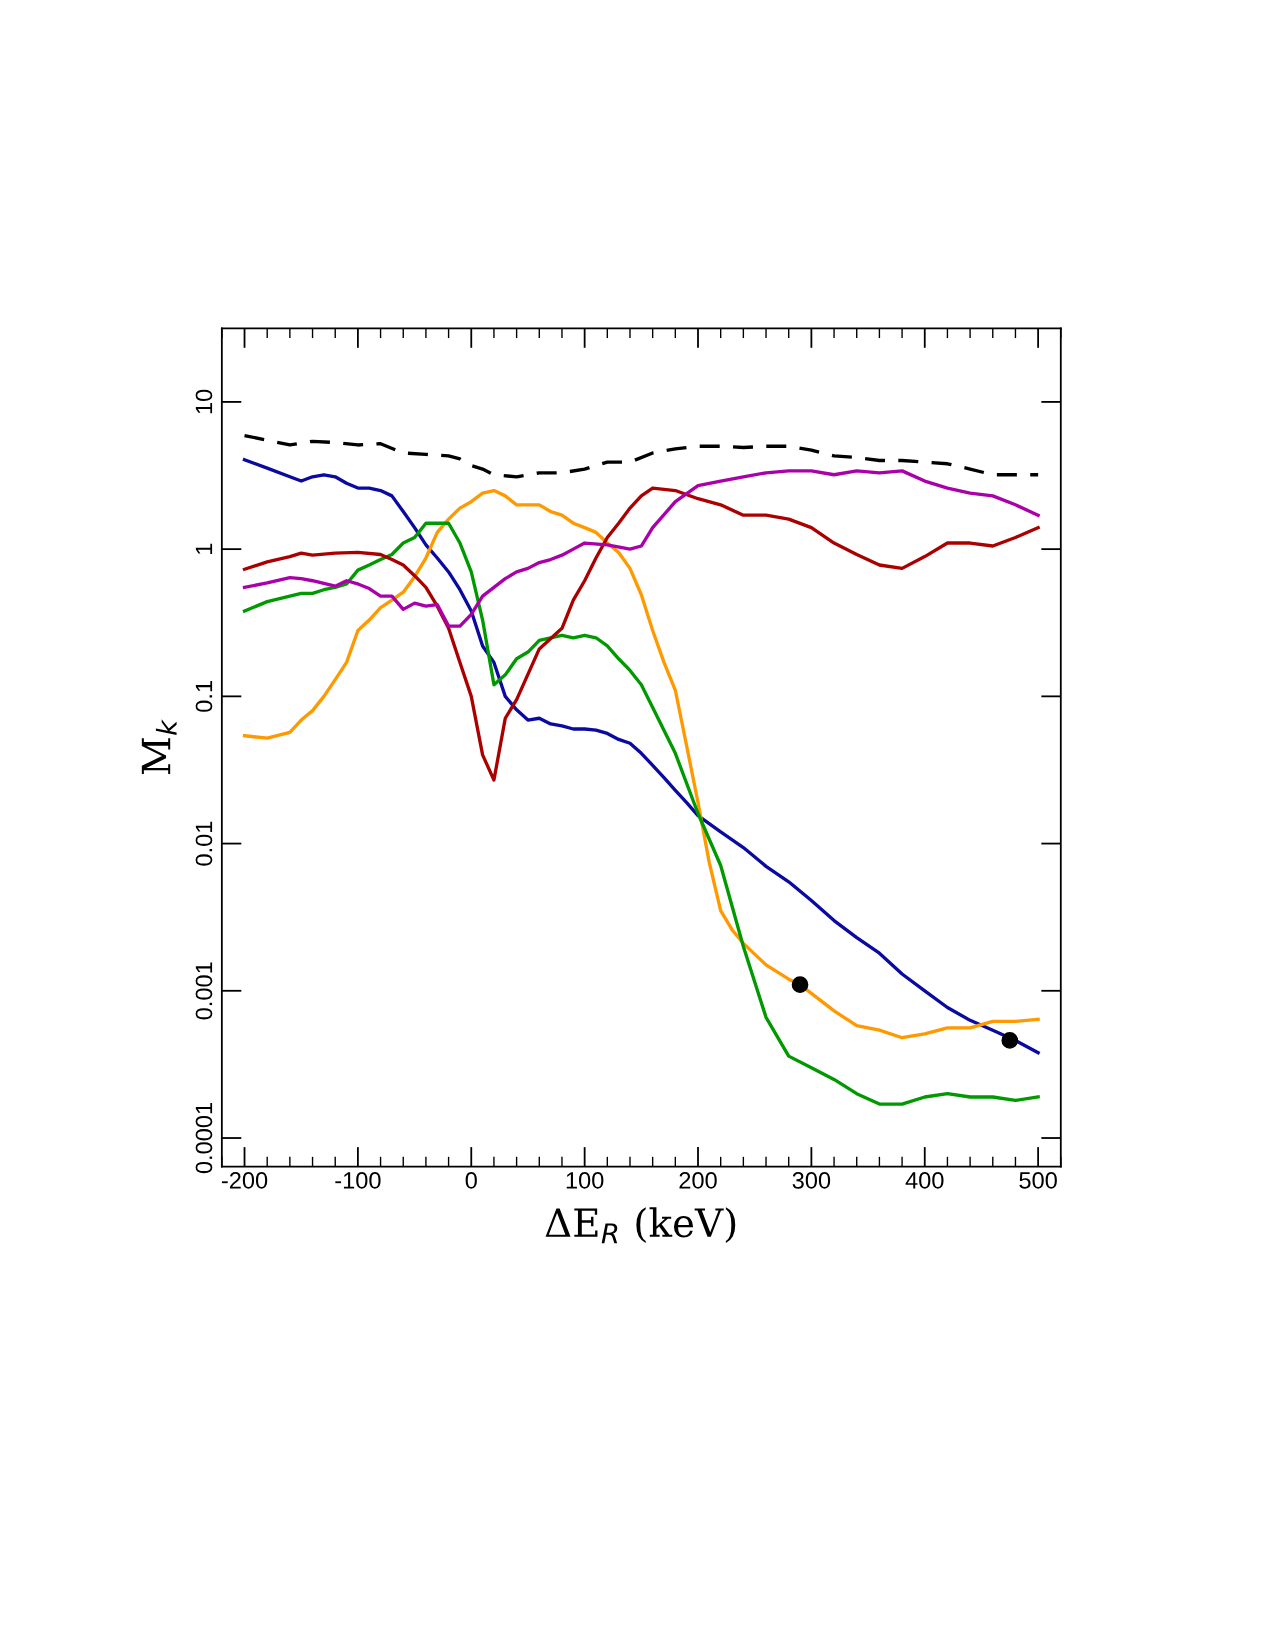  I want to click on x-tick-label: -200, so click(244, 1180).